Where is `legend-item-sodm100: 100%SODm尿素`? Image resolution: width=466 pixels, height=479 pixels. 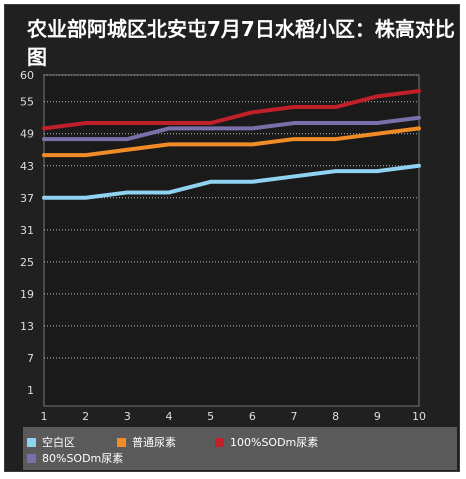 legend-item-sodm100: 100%SODm尿素 is located at coordinates (266, 443).